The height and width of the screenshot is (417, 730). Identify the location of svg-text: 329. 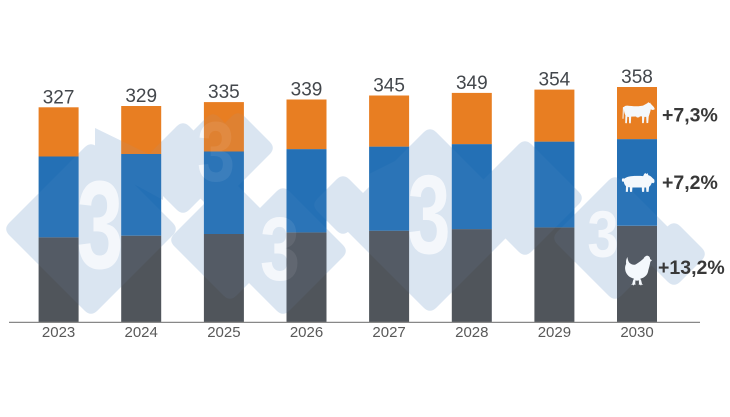
(141, 96).